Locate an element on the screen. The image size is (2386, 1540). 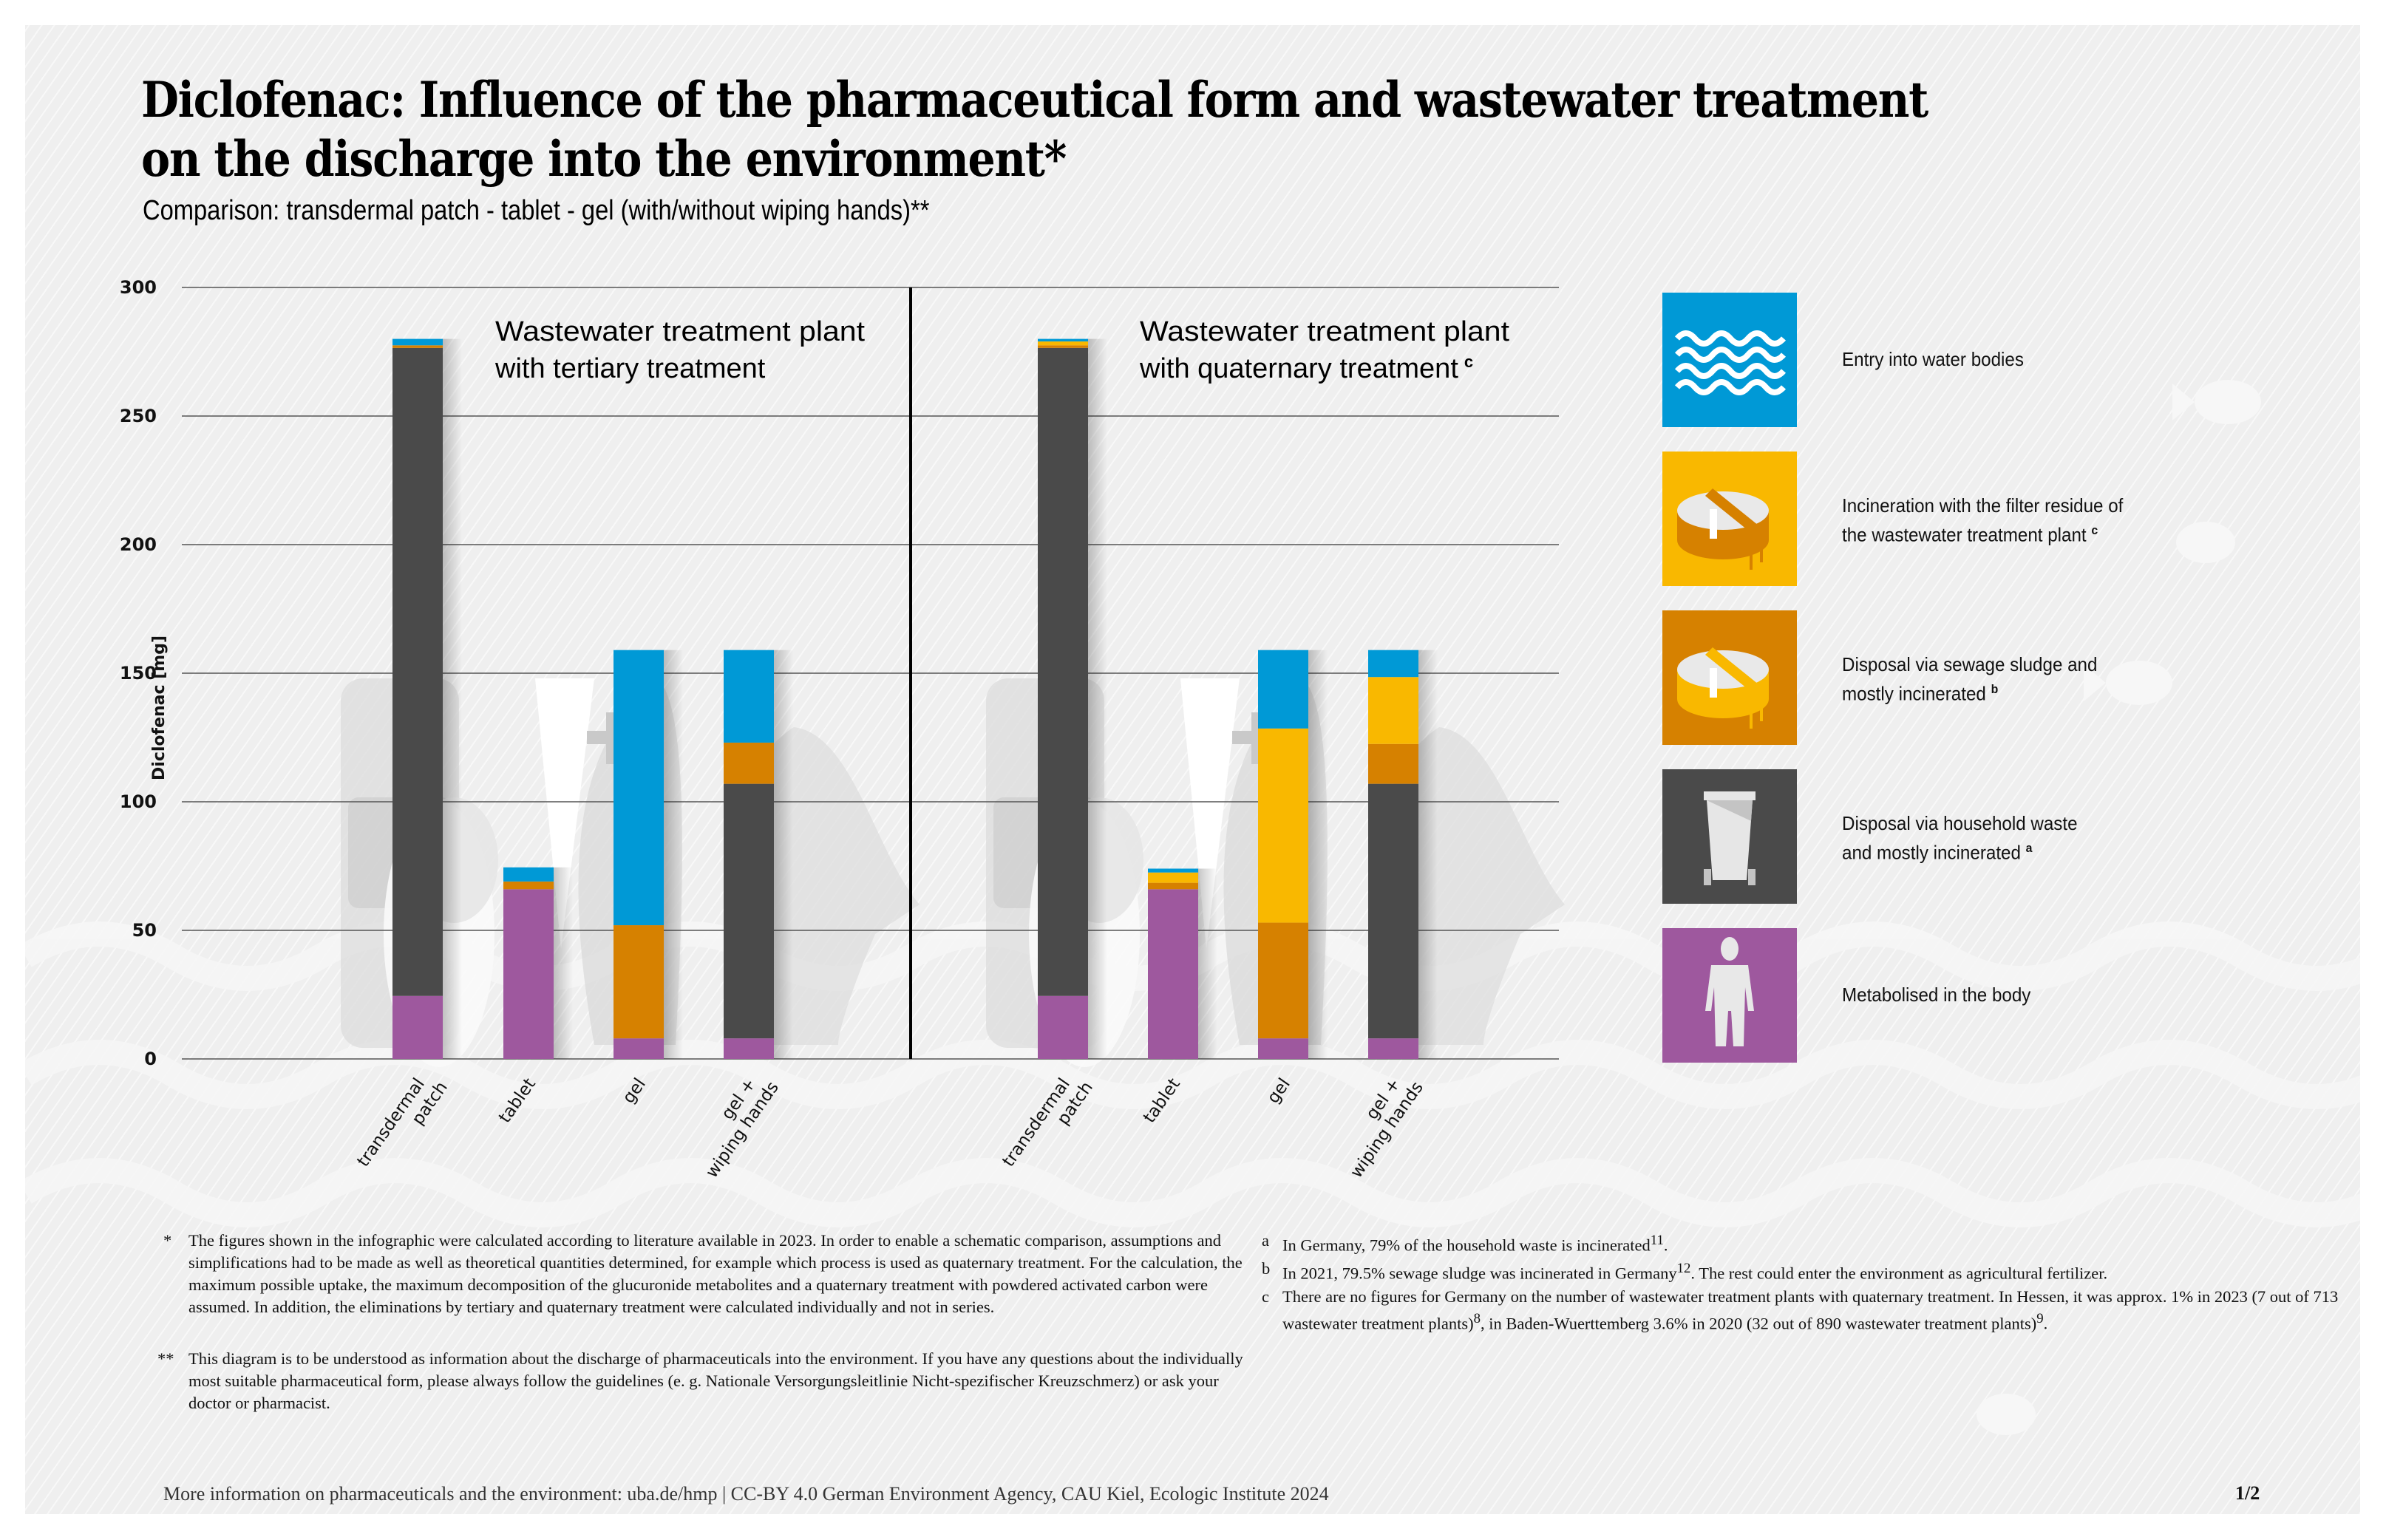
waves-icon is located at coordinates (1730, 360).